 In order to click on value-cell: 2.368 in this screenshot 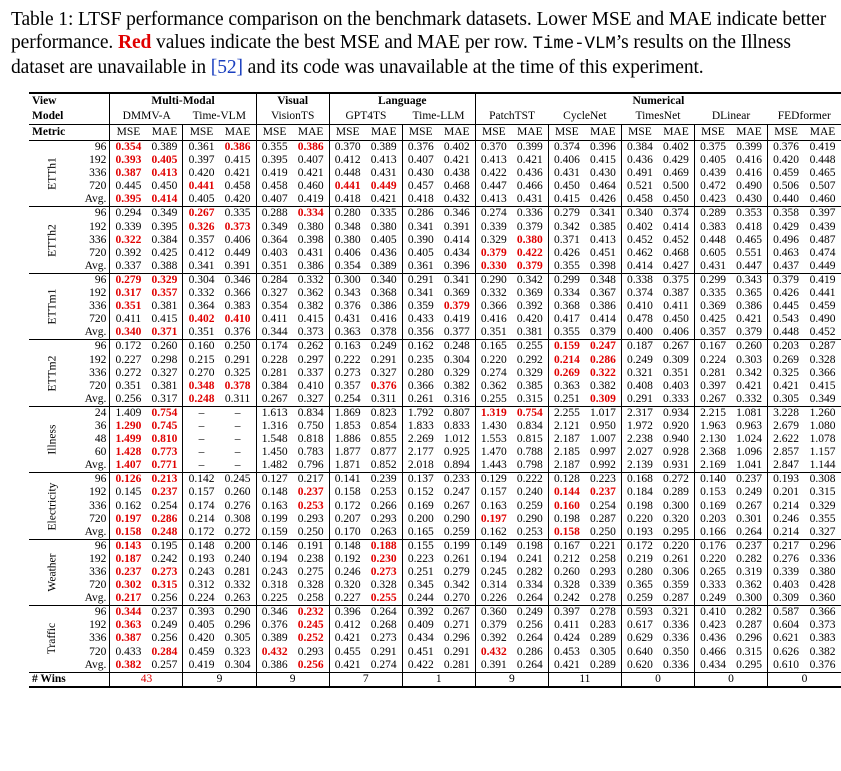, I will do `click(713, 452)`.